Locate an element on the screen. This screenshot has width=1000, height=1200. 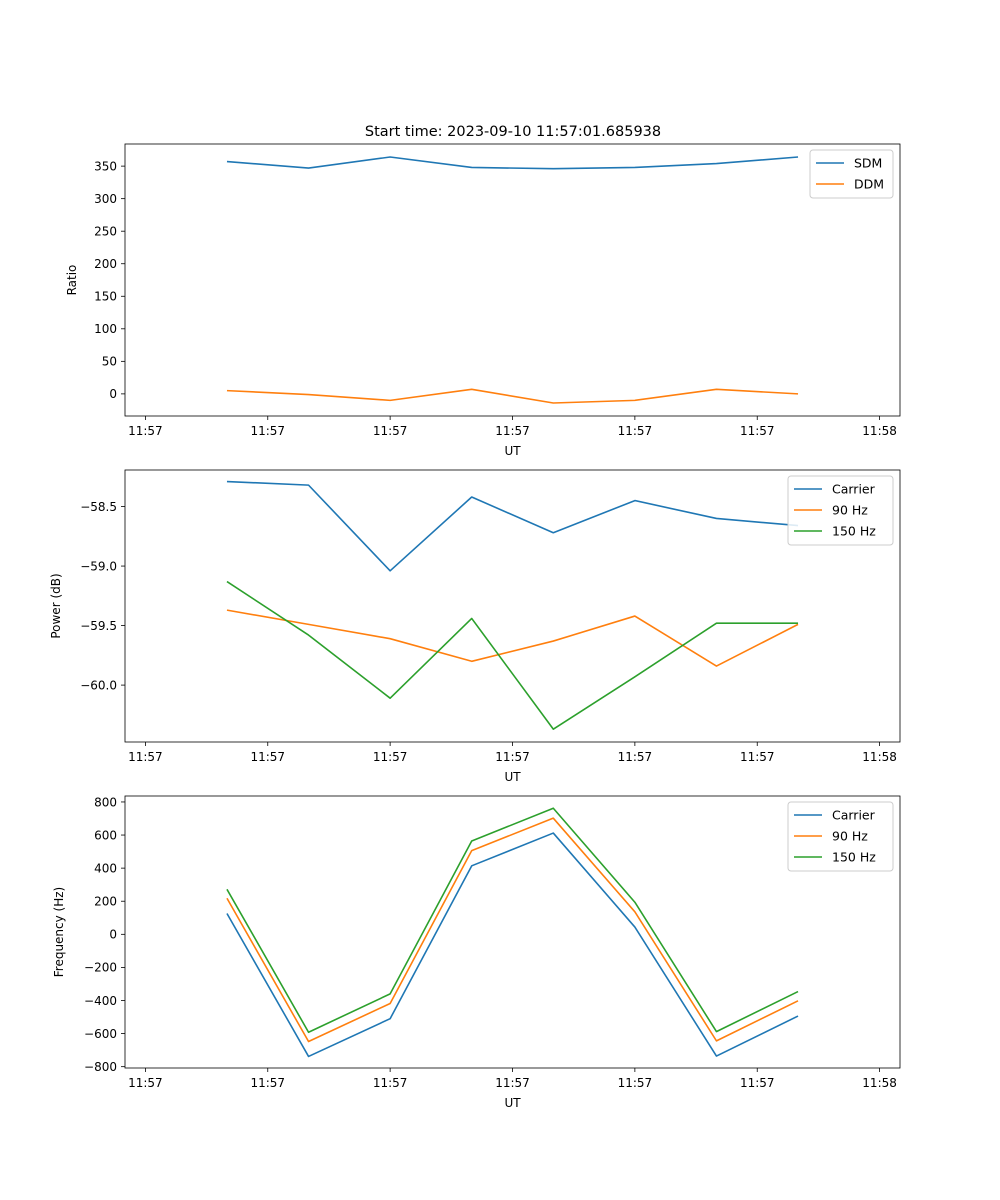
y-tick-label: −200 is located at coordinates (100, 968).